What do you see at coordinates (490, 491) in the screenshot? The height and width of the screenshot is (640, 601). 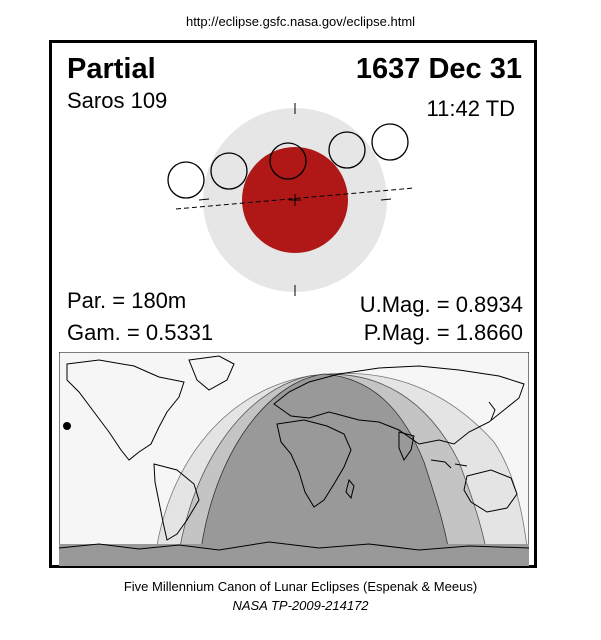 I see `australia-outline` at bounding box center [490, 491].